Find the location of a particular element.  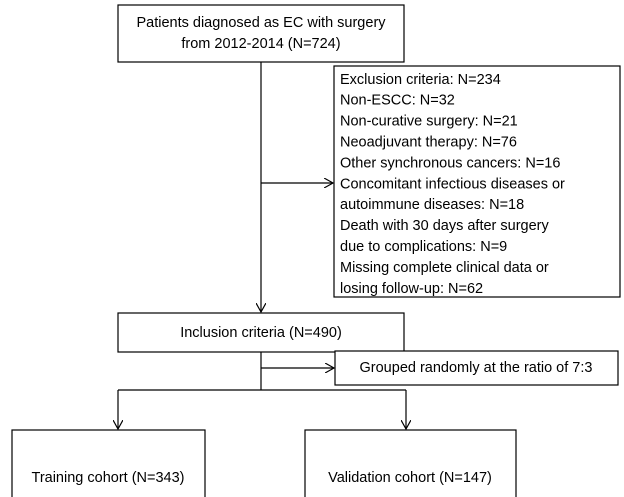

node-text: Exclusion criteria: N=234 is located at coordinates (420, 80).